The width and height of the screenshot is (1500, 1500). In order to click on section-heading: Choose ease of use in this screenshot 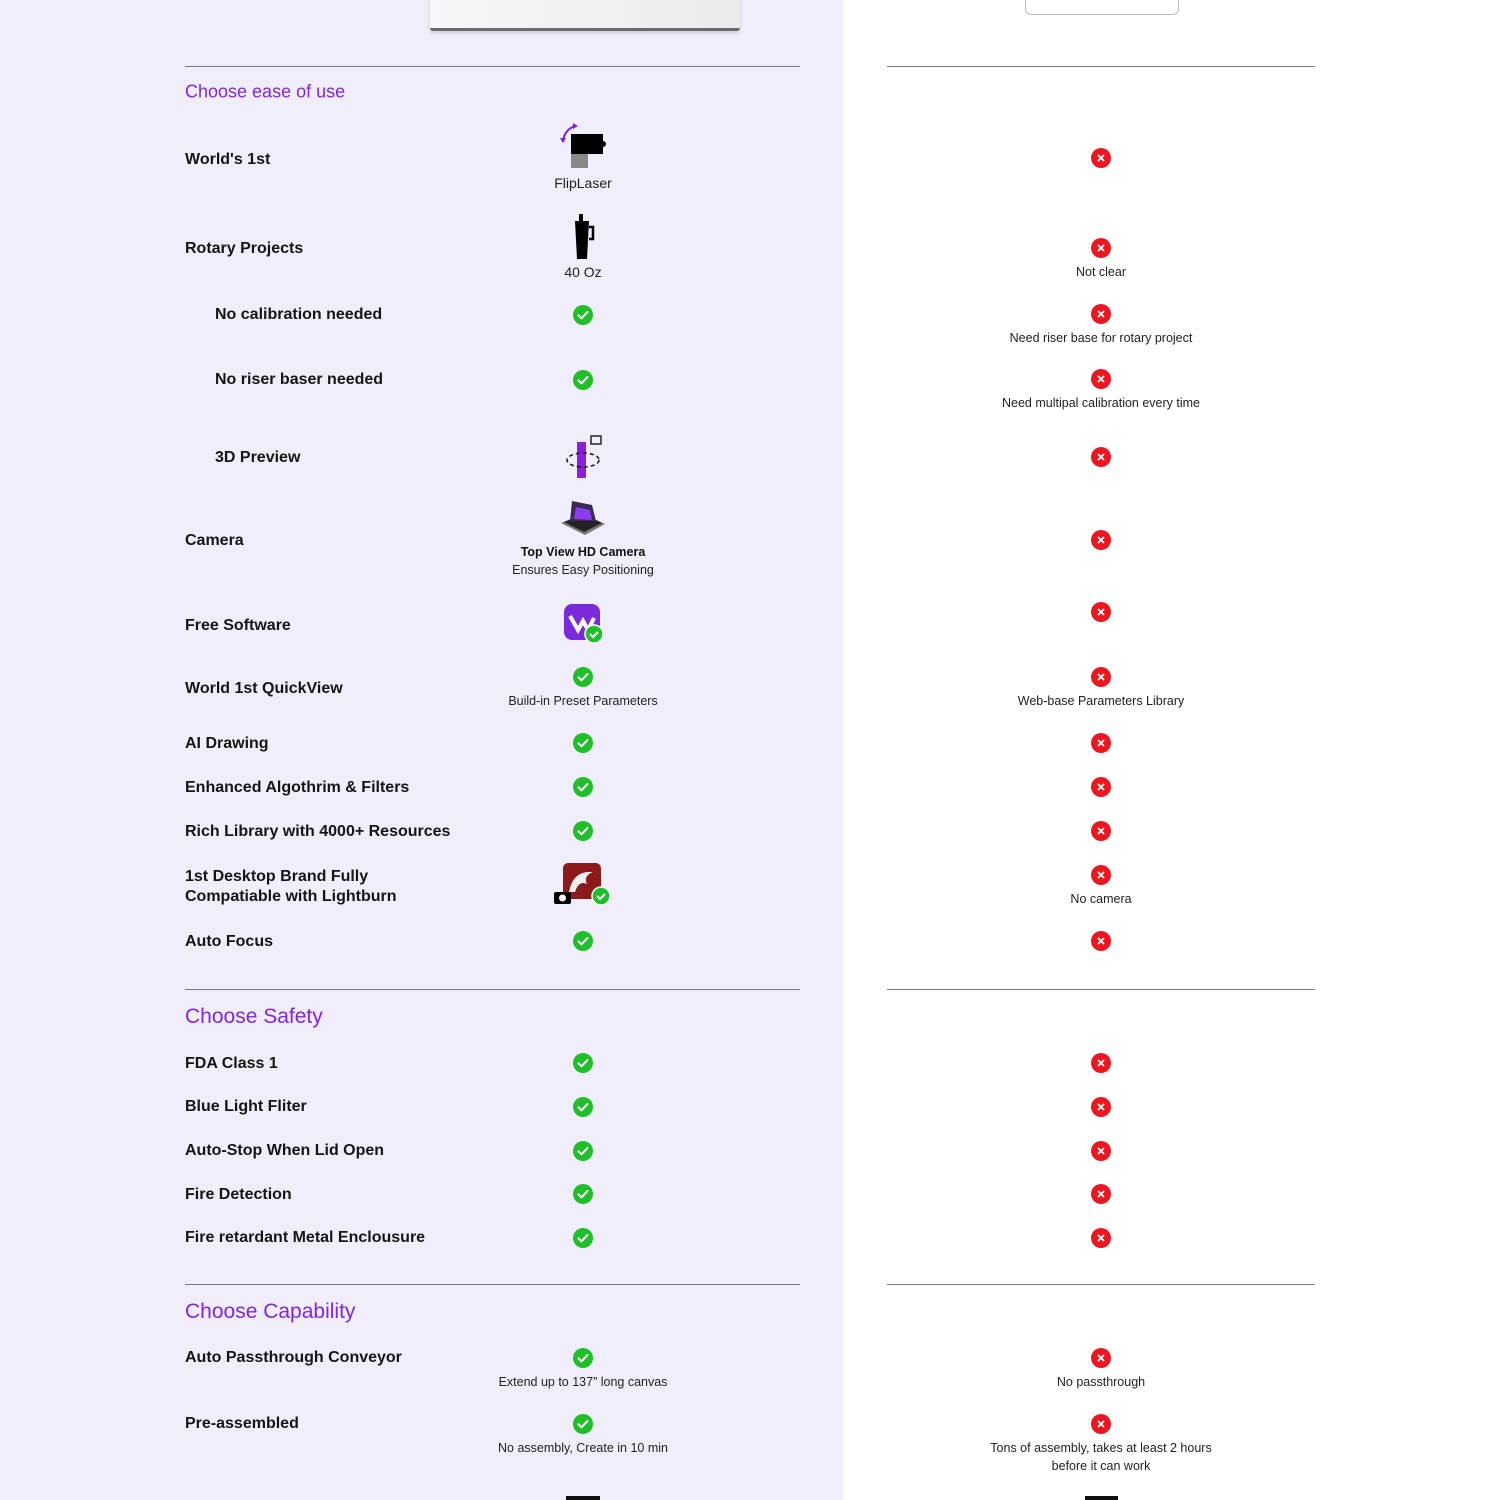, I will do `click(265, 91)`.